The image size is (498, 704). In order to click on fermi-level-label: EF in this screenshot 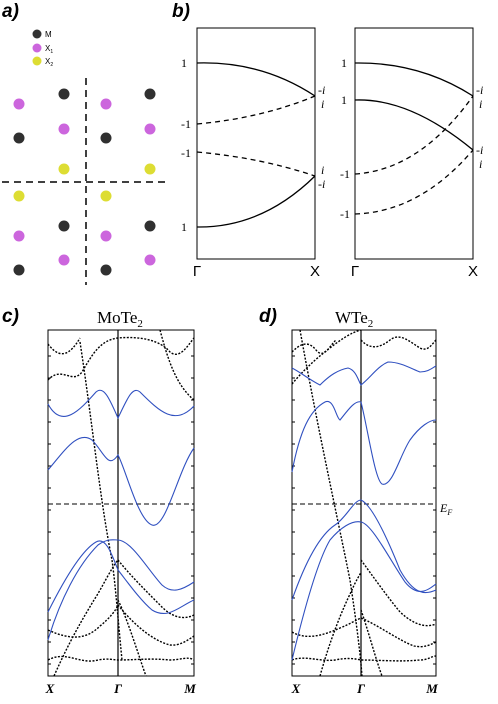, I will do `click(445, 509)`.